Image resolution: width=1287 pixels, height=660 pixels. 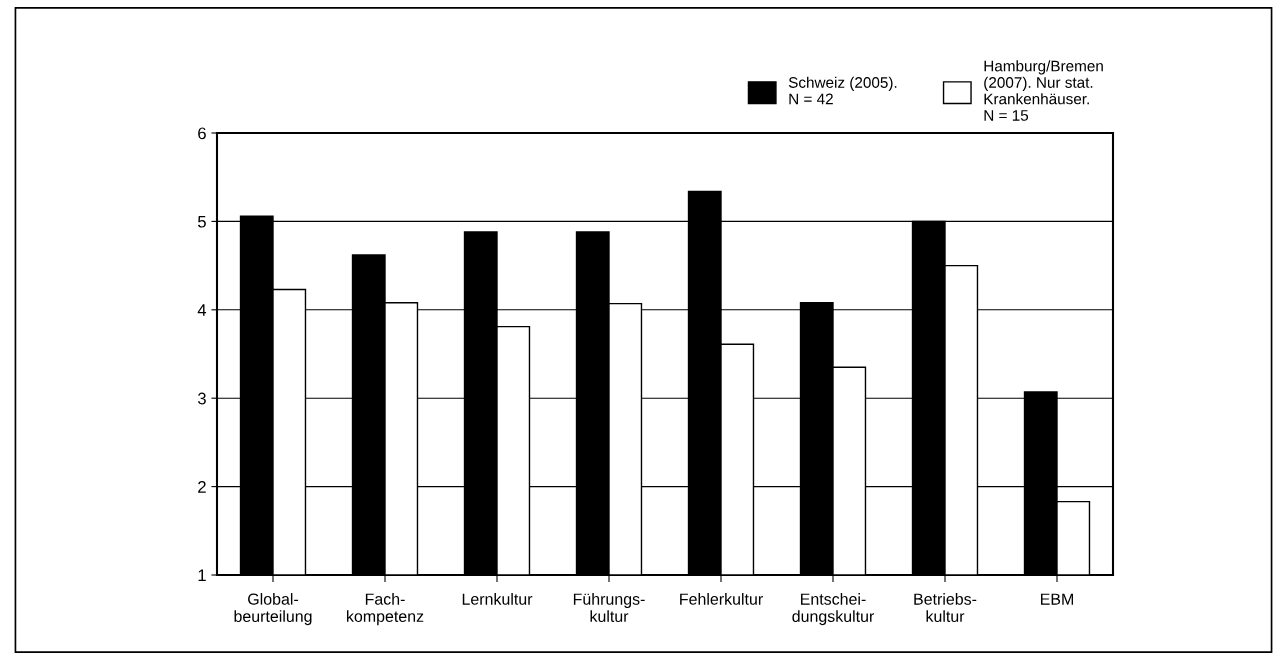 What do you see at coordinates (385, 609) in the screenshot?
I see `x-tick-label: Fach- kompetenz` at bounding box center [385, 609].